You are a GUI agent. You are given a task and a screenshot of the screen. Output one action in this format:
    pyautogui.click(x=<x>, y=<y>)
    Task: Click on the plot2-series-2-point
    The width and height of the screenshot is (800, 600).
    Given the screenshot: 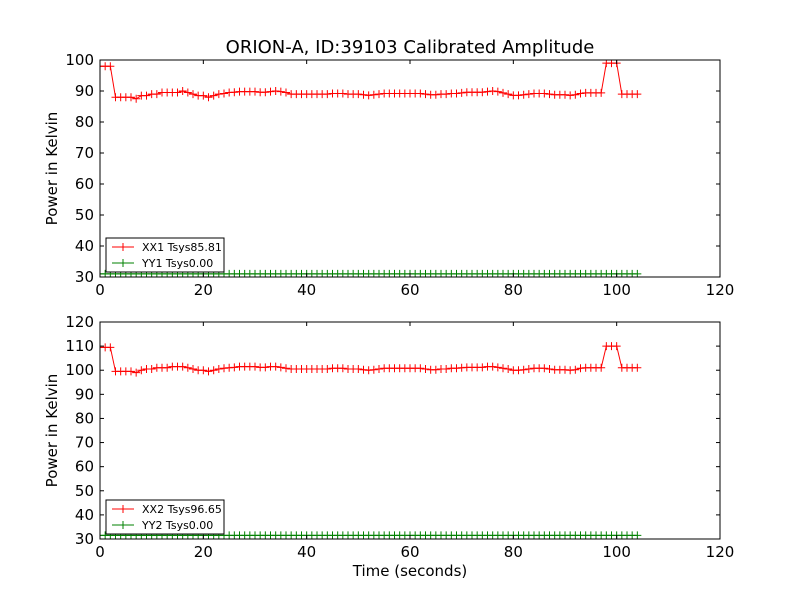 What is the action you would take?
    pyautogui.click(x=637, y=535)
    